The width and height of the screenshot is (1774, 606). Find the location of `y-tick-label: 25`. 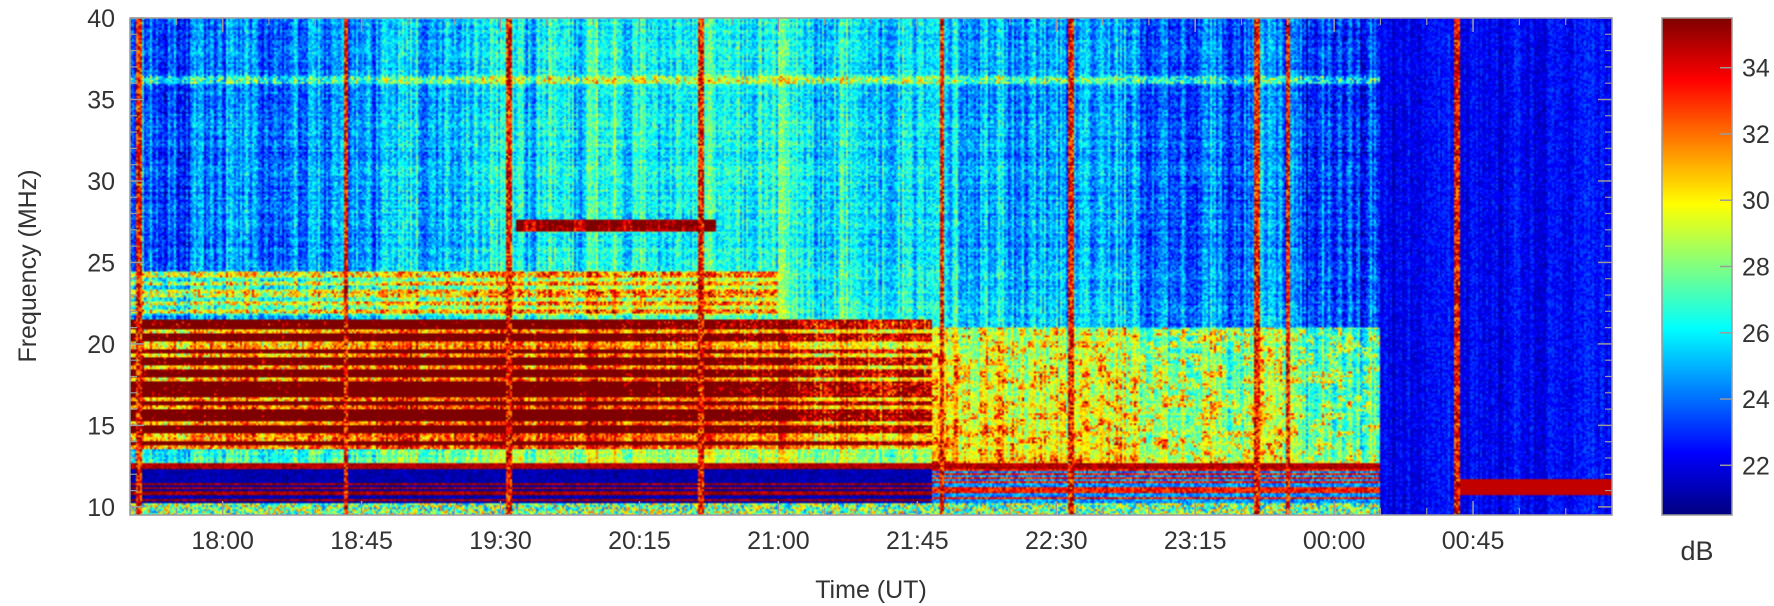

y-tick-label: 25 is located at coordinates (101, 263).